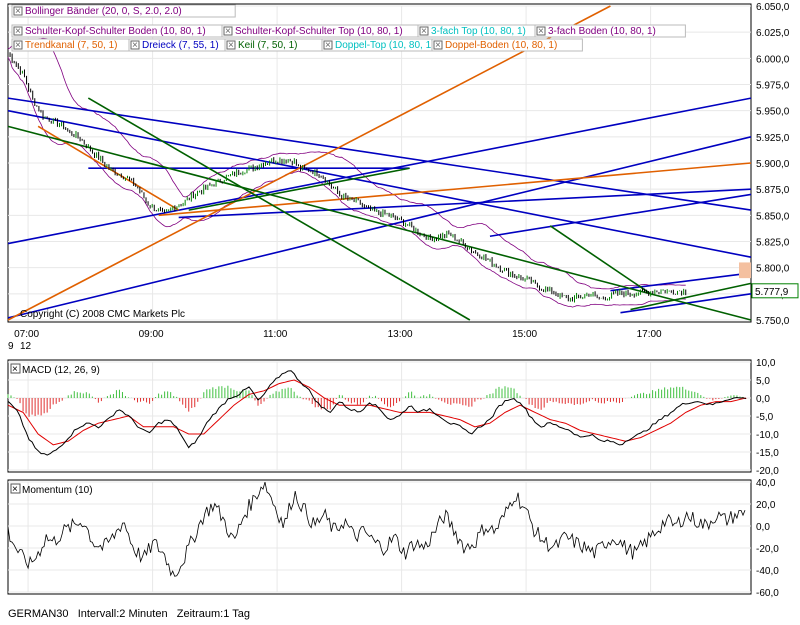 This screenshot has height=625, width=800. What do you see at coordinates (103, 11) in the screenshot?
I see `legend-item-label: Bollinger Bänder (20, 0, S, 2.0, 2.0)` at bounding box center [103, 11].